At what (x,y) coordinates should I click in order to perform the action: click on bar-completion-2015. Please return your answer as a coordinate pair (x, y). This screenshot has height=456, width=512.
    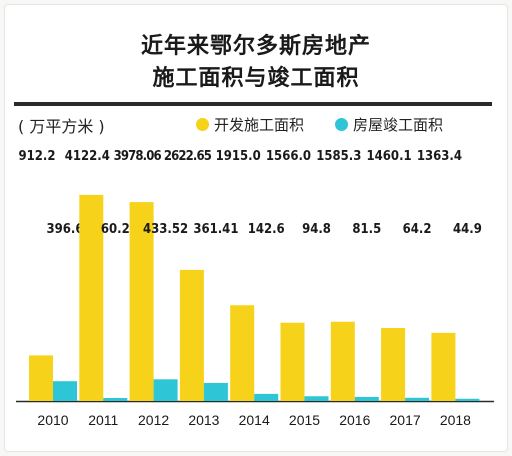
    Looking at the image, I should click on (316, 398).